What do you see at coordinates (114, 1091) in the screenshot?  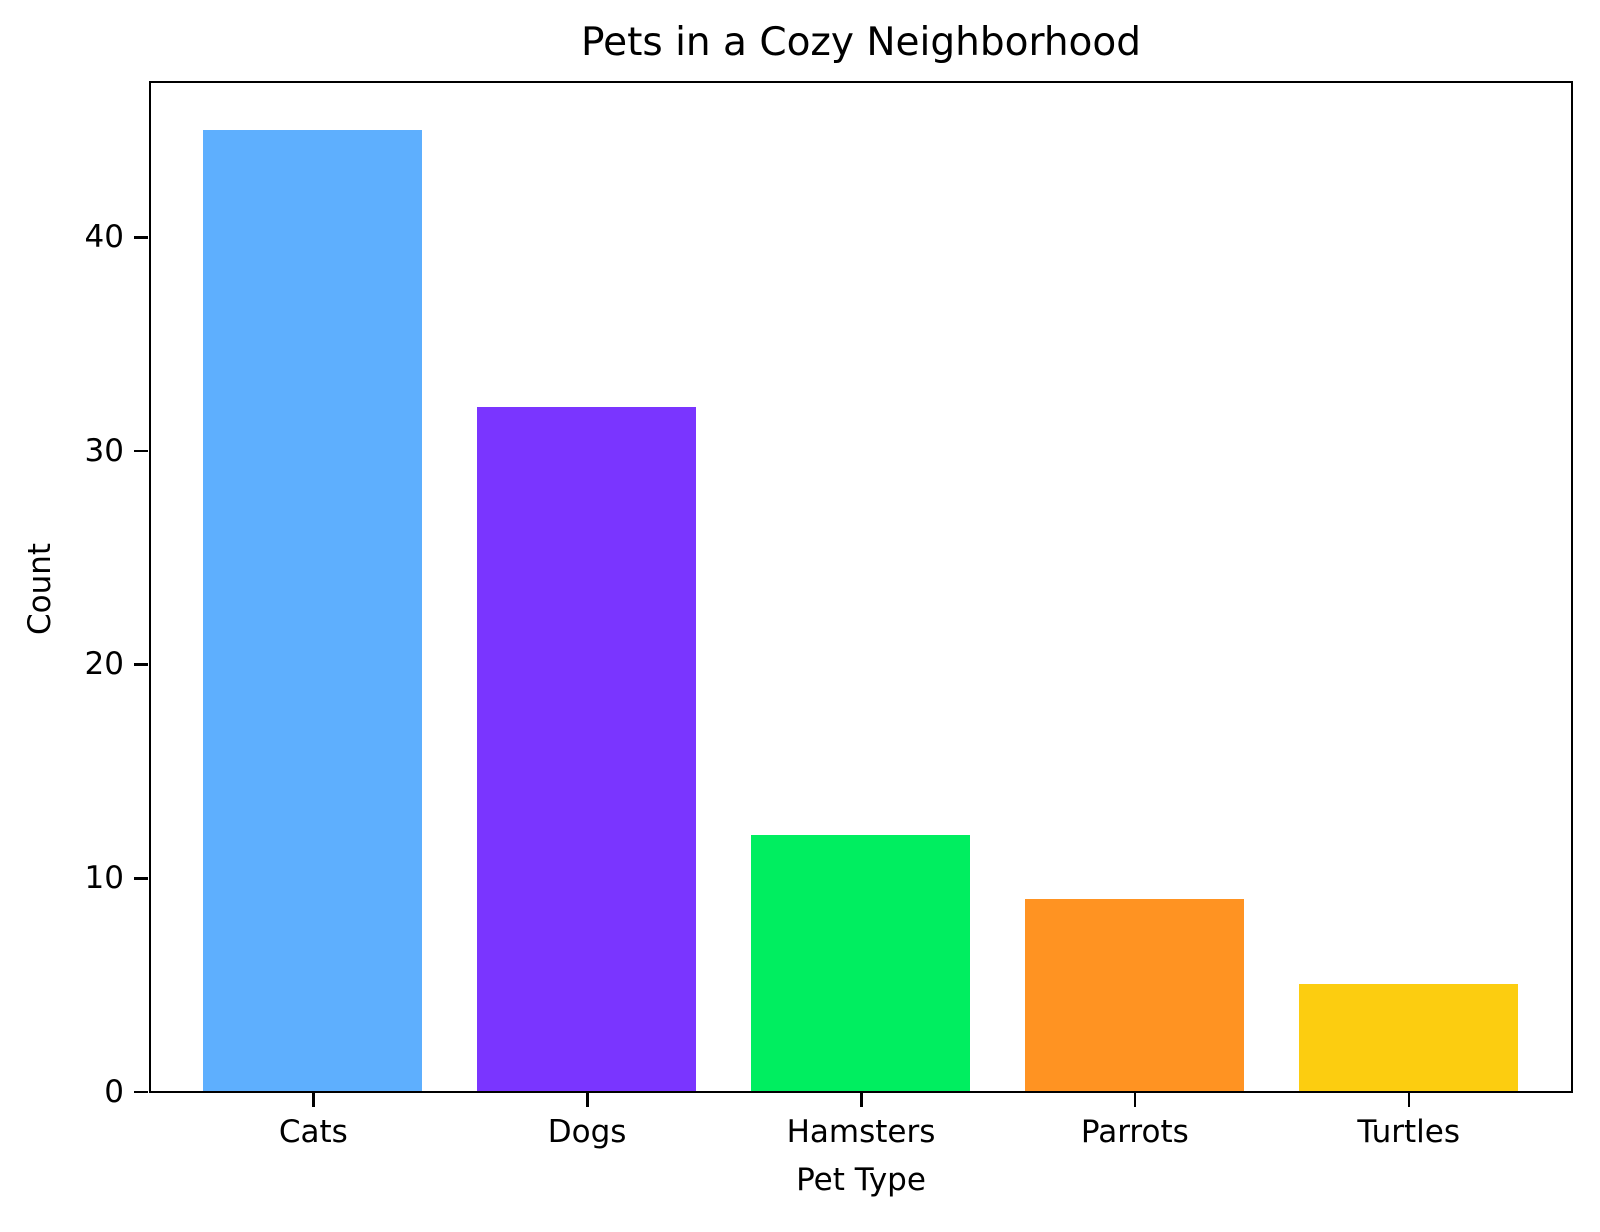 I see `y-tick-label: 0` at bounding box center [114, 1091].